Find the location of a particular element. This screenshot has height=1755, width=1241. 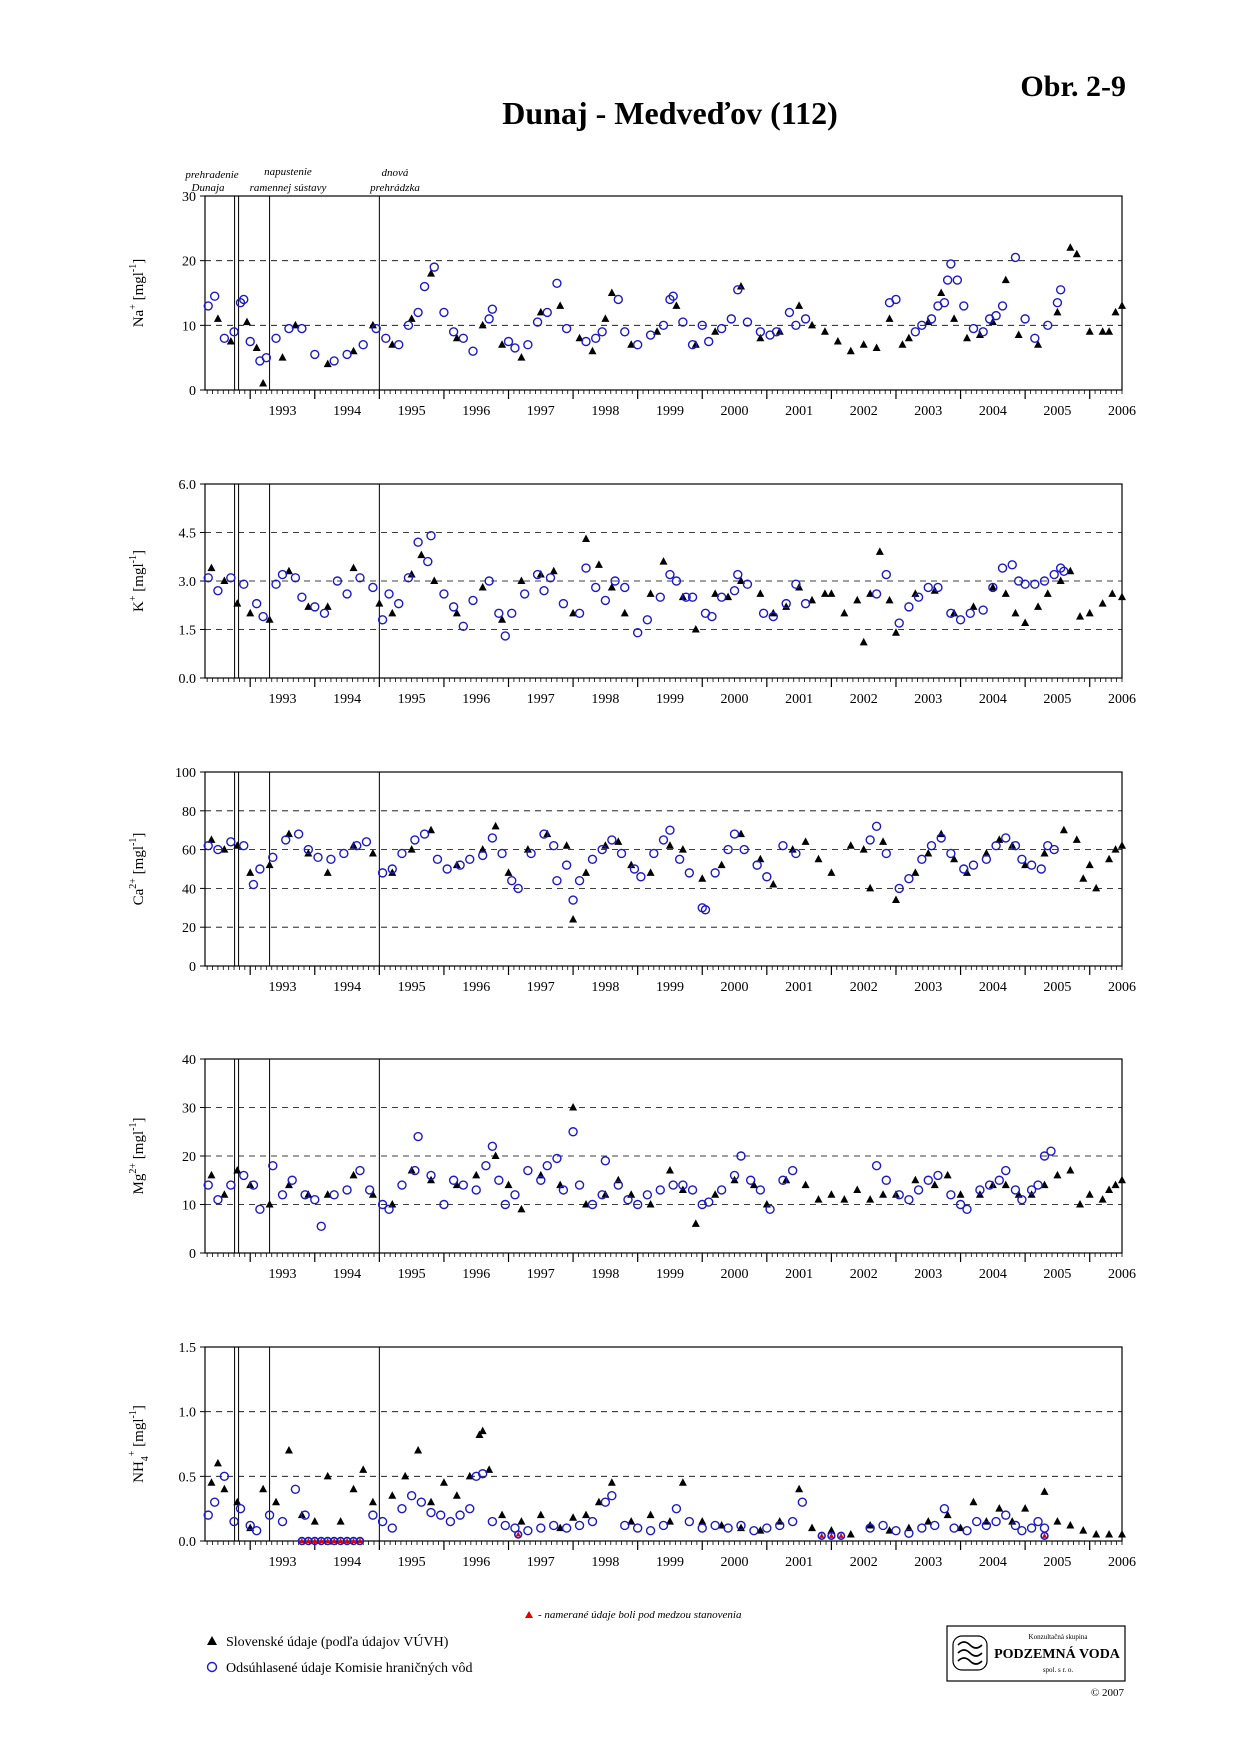

x-tick-label: 1993 is located at coordinates (282, 987).